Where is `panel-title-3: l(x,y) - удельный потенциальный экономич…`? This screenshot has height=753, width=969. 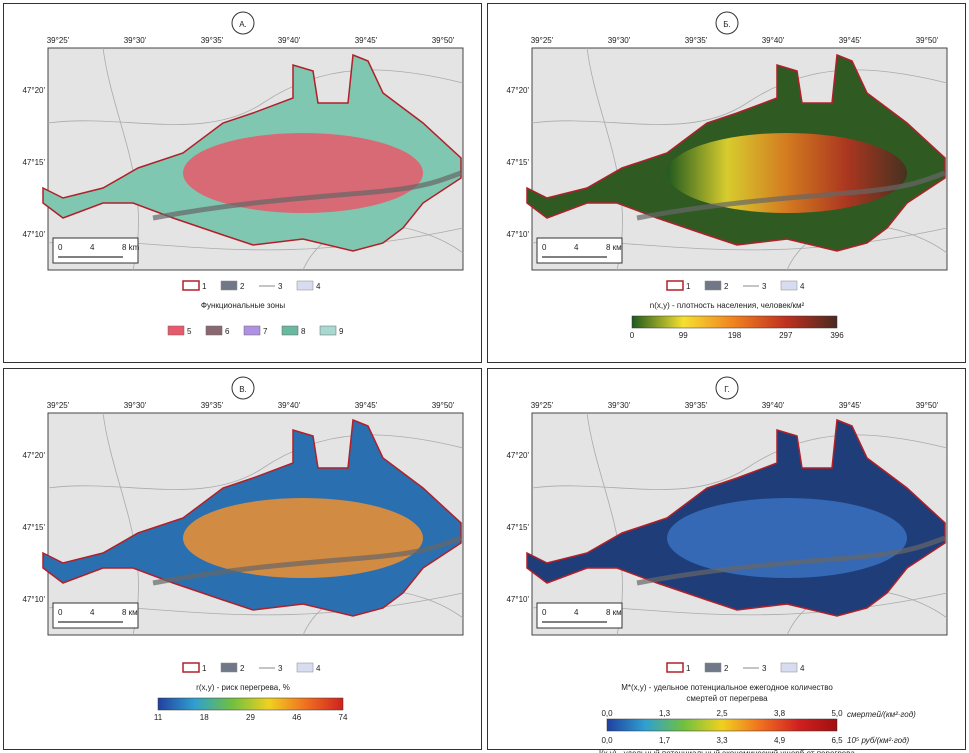
panel-title-3: l(x,y) - удельный потенциальный экономич… is located at coordinates (727, 751).